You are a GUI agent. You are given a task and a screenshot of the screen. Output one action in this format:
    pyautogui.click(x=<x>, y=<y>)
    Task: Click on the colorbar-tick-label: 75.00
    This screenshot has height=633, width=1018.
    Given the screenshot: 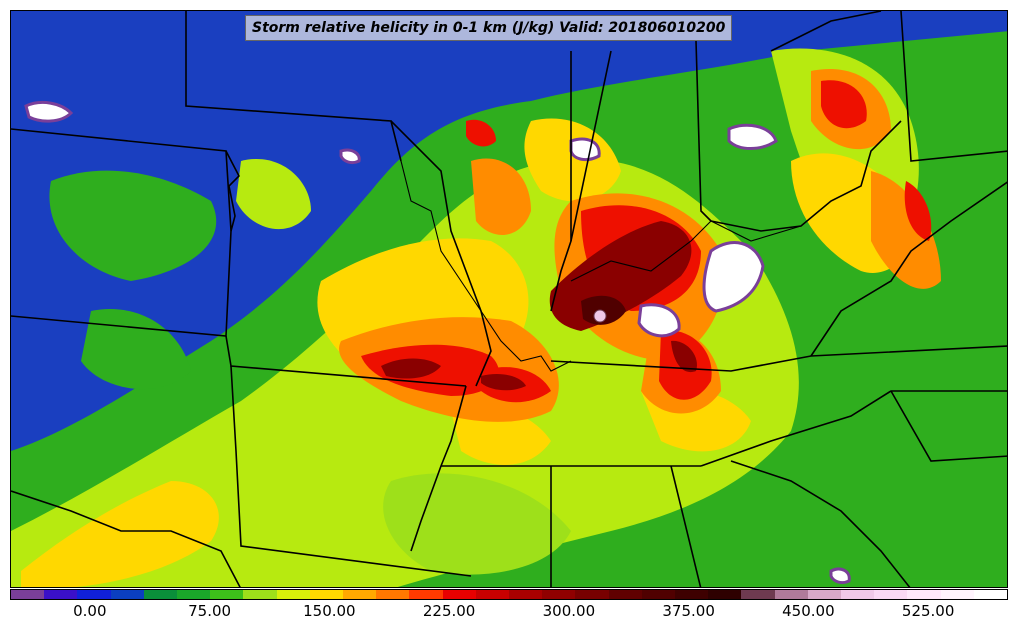 What is the action you would take?
    pyautogui.click(x=210, y=611)
    